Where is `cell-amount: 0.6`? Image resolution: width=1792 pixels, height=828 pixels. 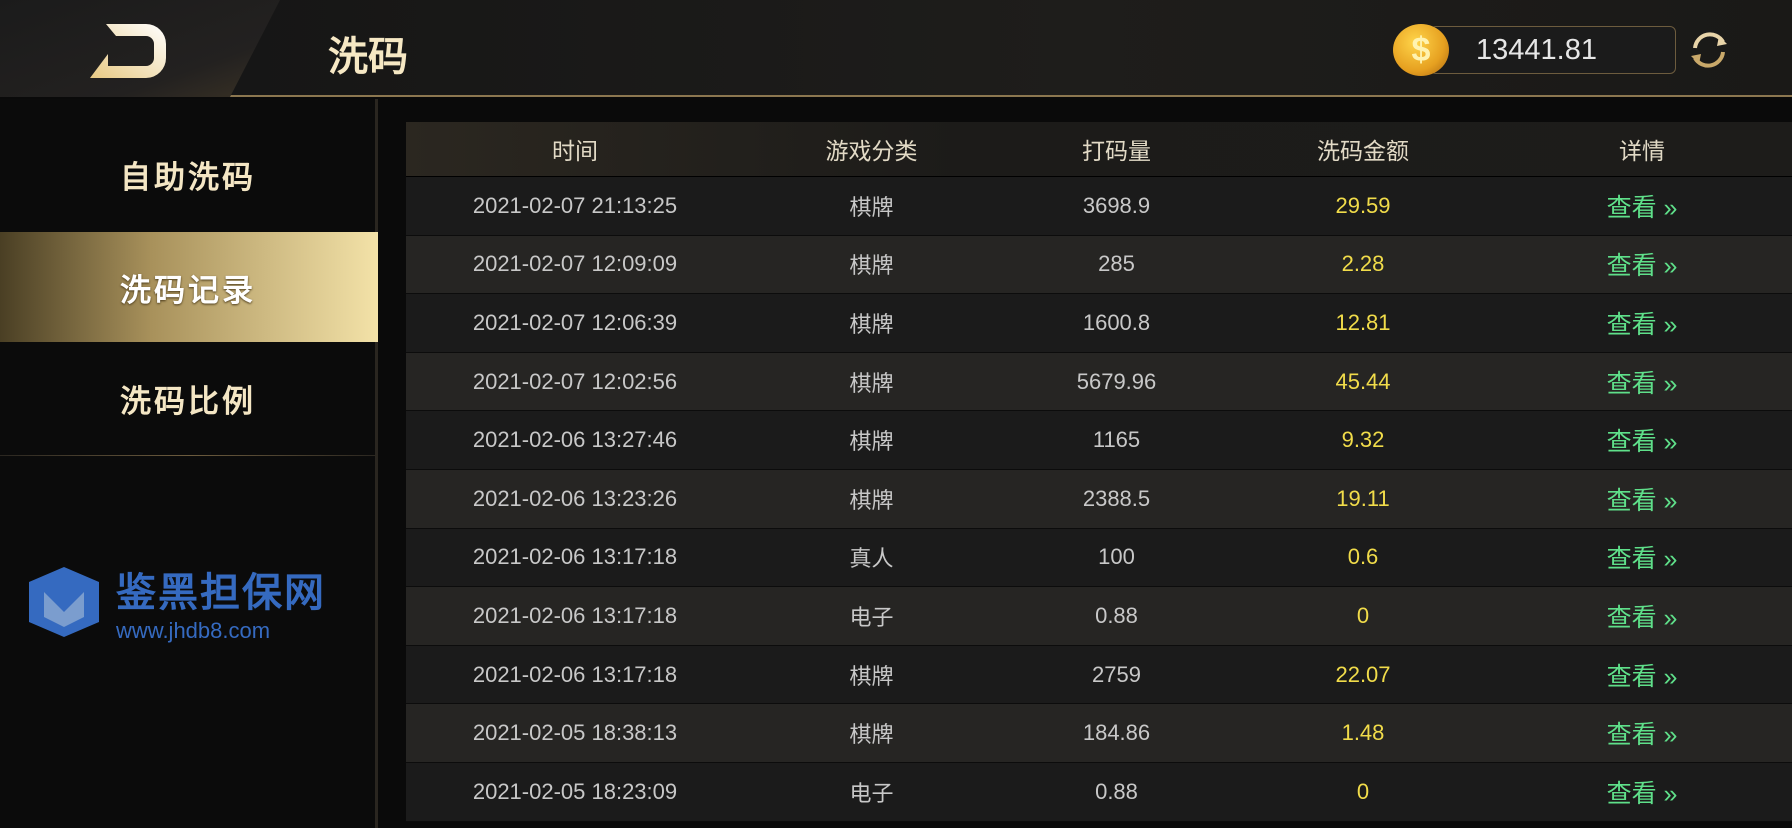 cell-amount: 0.6 is located at coordinates (1363, 557).